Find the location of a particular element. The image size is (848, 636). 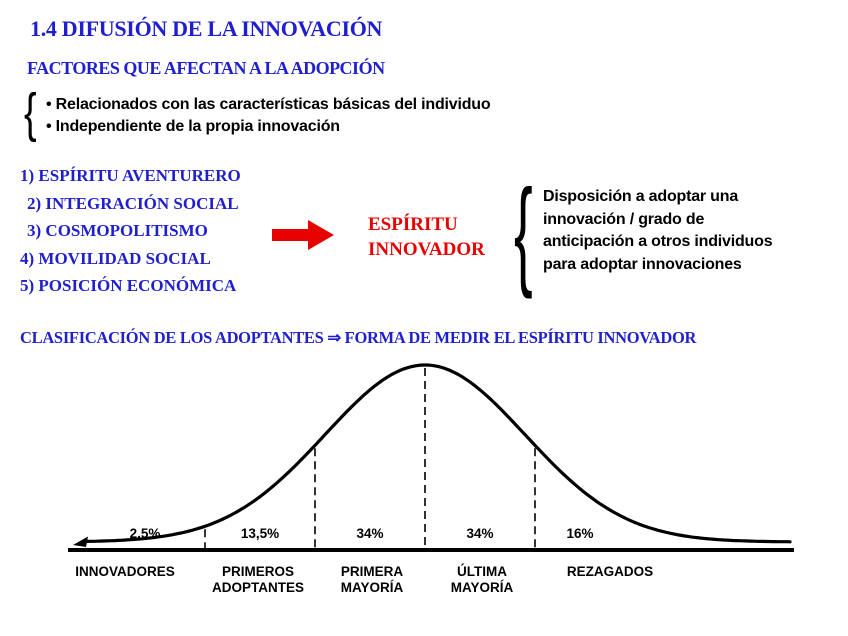

category-label: PRIMERA MAYORÍA is located at coordinates (372, 579).